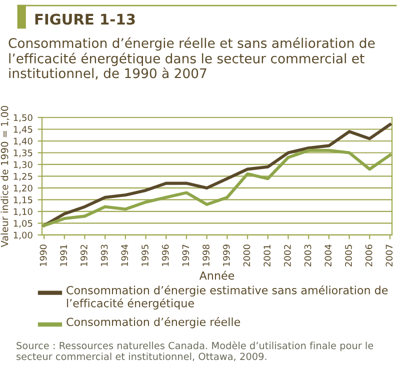 The image size is (400, 373). Describe the element at coordinates (195, 351) in the screenshot. I see `source-note: Source : Ressources naturelles Canada. Modèle d’utilisation finale pour le secteur commercial et institutionnel, Ottawa, 2009.` at that location.